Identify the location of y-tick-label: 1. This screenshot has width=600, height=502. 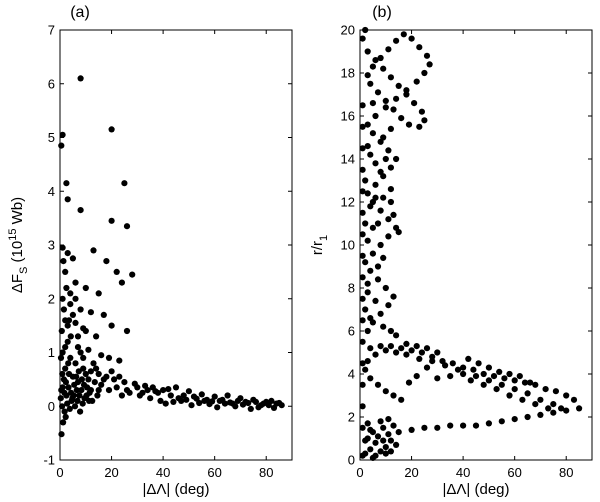
(51, 352).